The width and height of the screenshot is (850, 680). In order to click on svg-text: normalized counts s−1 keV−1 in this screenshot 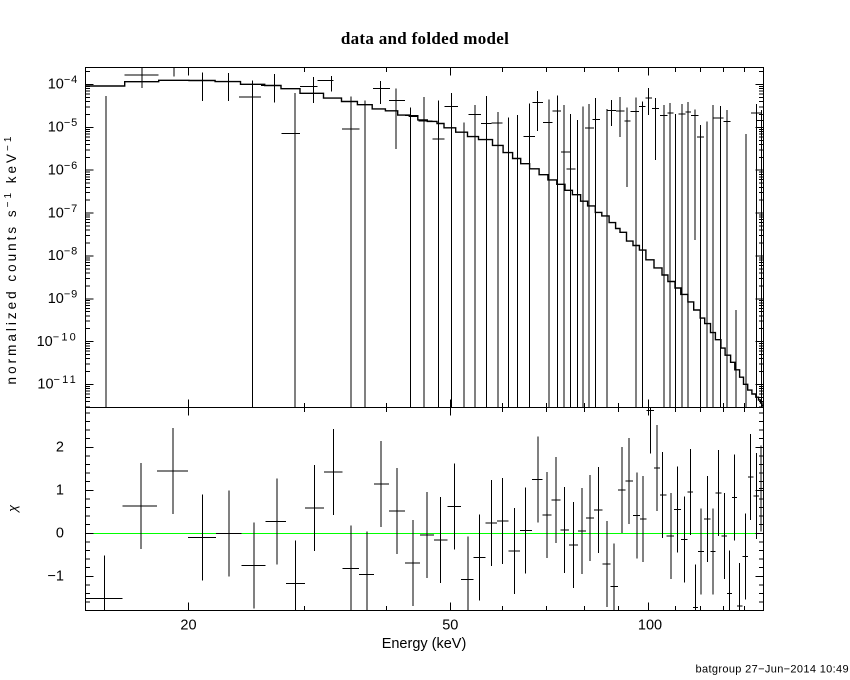, I will do `click(11, 259)`.